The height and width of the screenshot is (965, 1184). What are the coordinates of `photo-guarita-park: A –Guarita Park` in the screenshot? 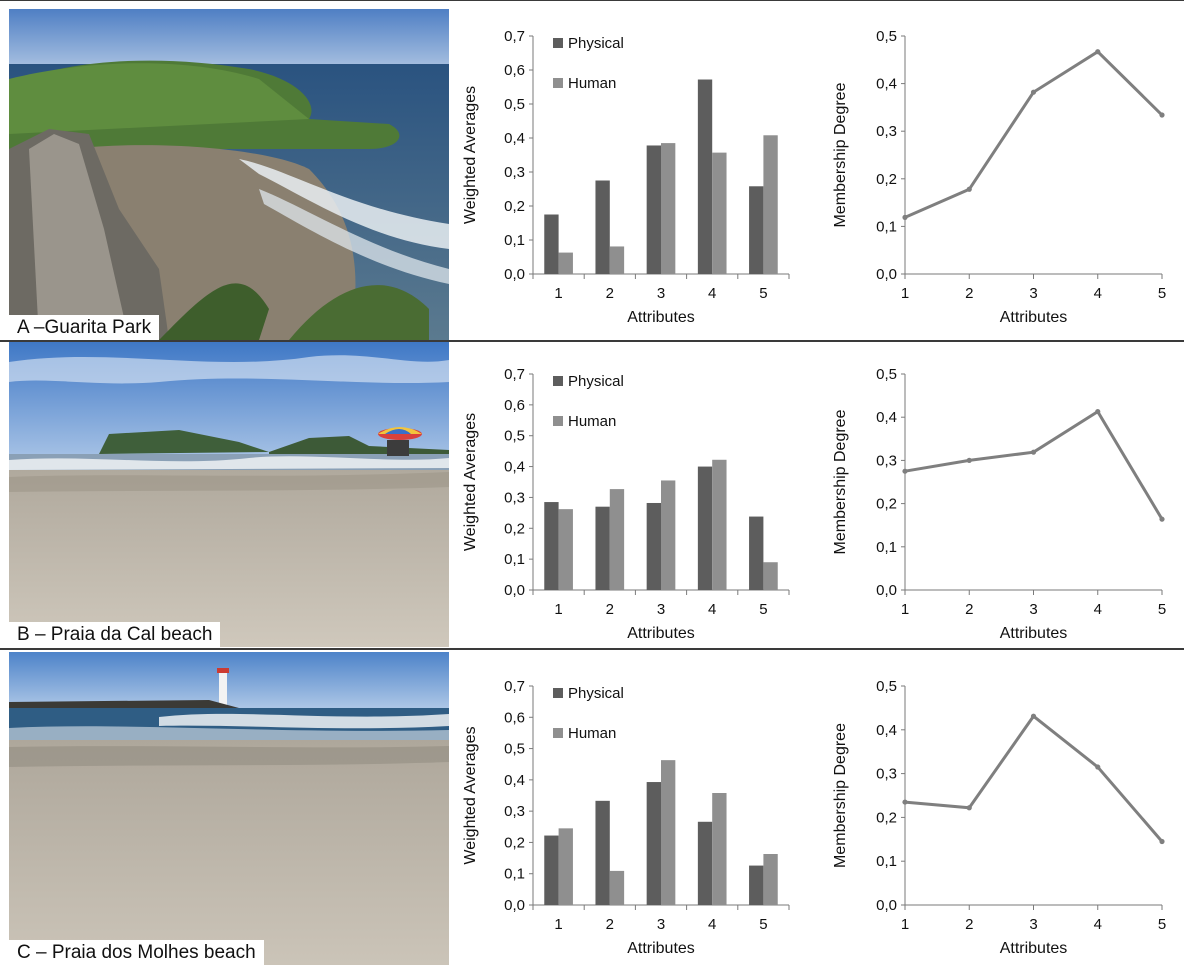 It's located at (229, 174).